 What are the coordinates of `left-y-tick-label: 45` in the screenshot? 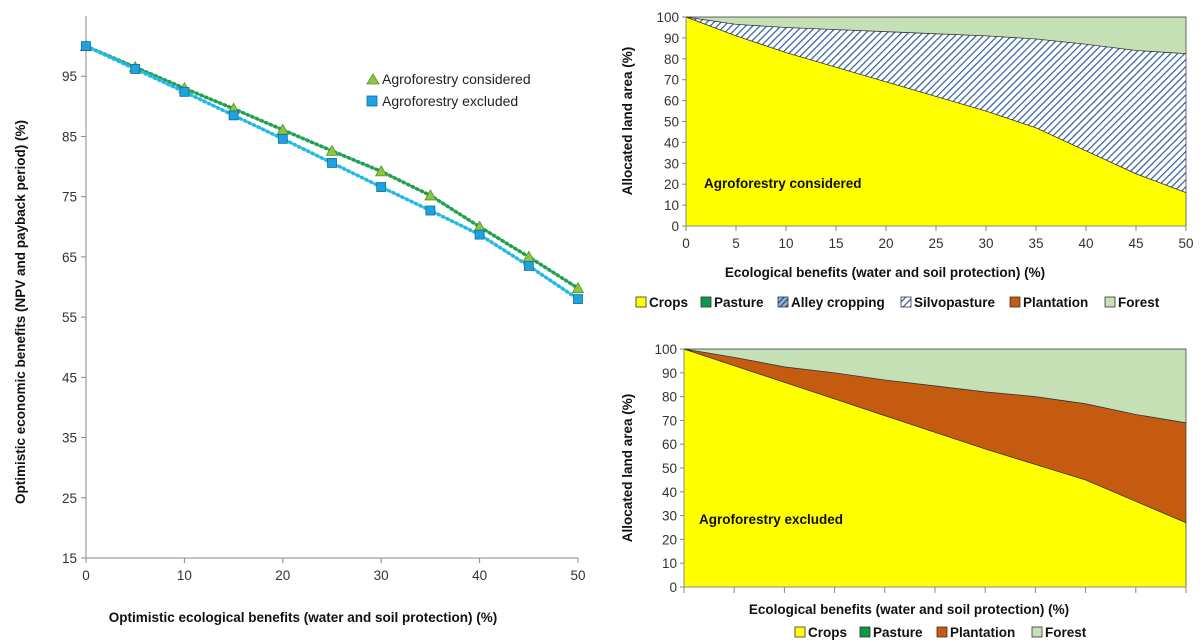 It's located at (69, 377).